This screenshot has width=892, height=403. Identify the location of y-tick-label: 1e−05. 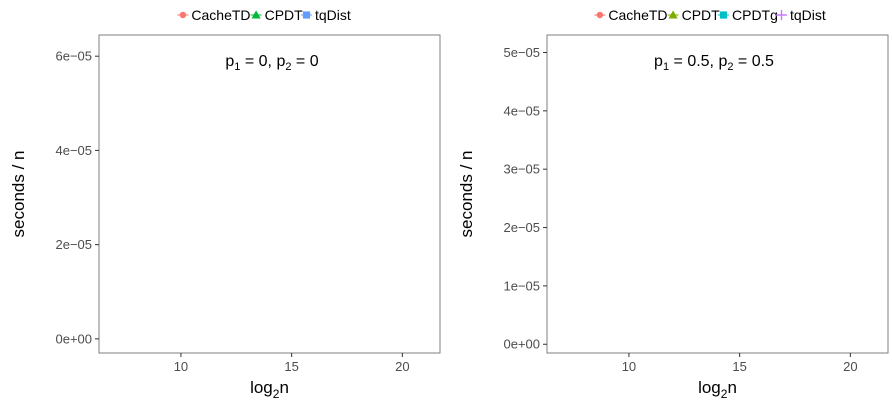
(521, 285).